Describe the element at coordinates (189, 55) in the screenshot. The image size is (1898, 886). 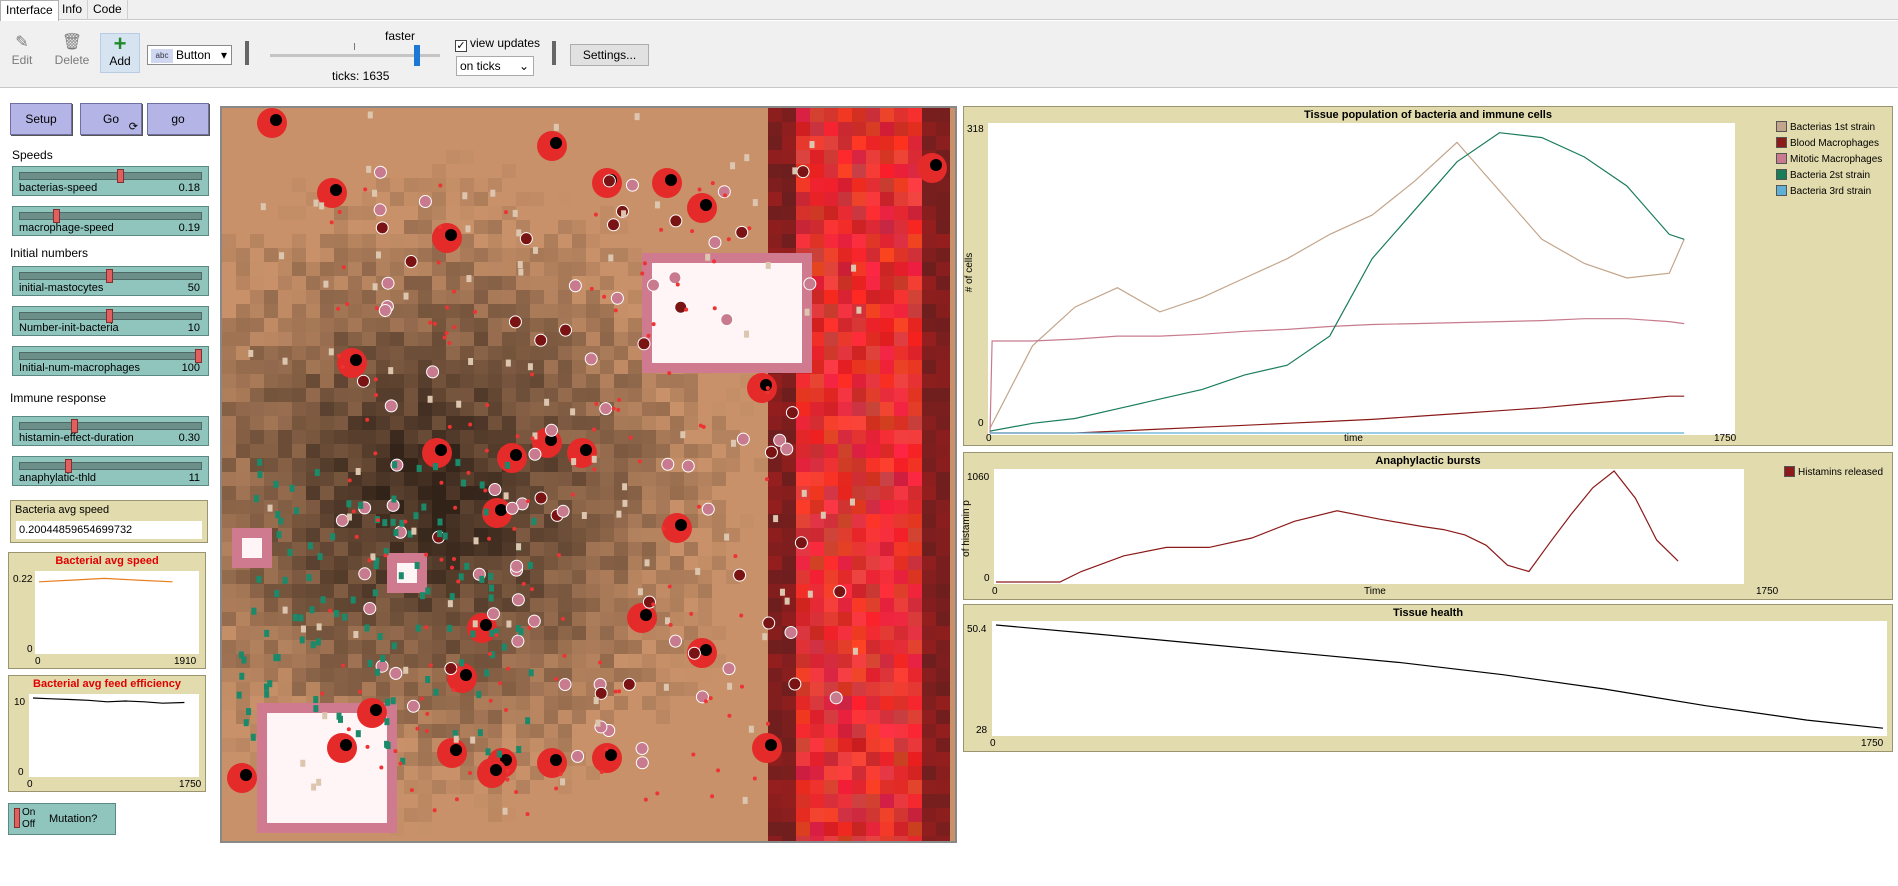
I see `widget-type-dropdown: abc Button ▾` at that location.